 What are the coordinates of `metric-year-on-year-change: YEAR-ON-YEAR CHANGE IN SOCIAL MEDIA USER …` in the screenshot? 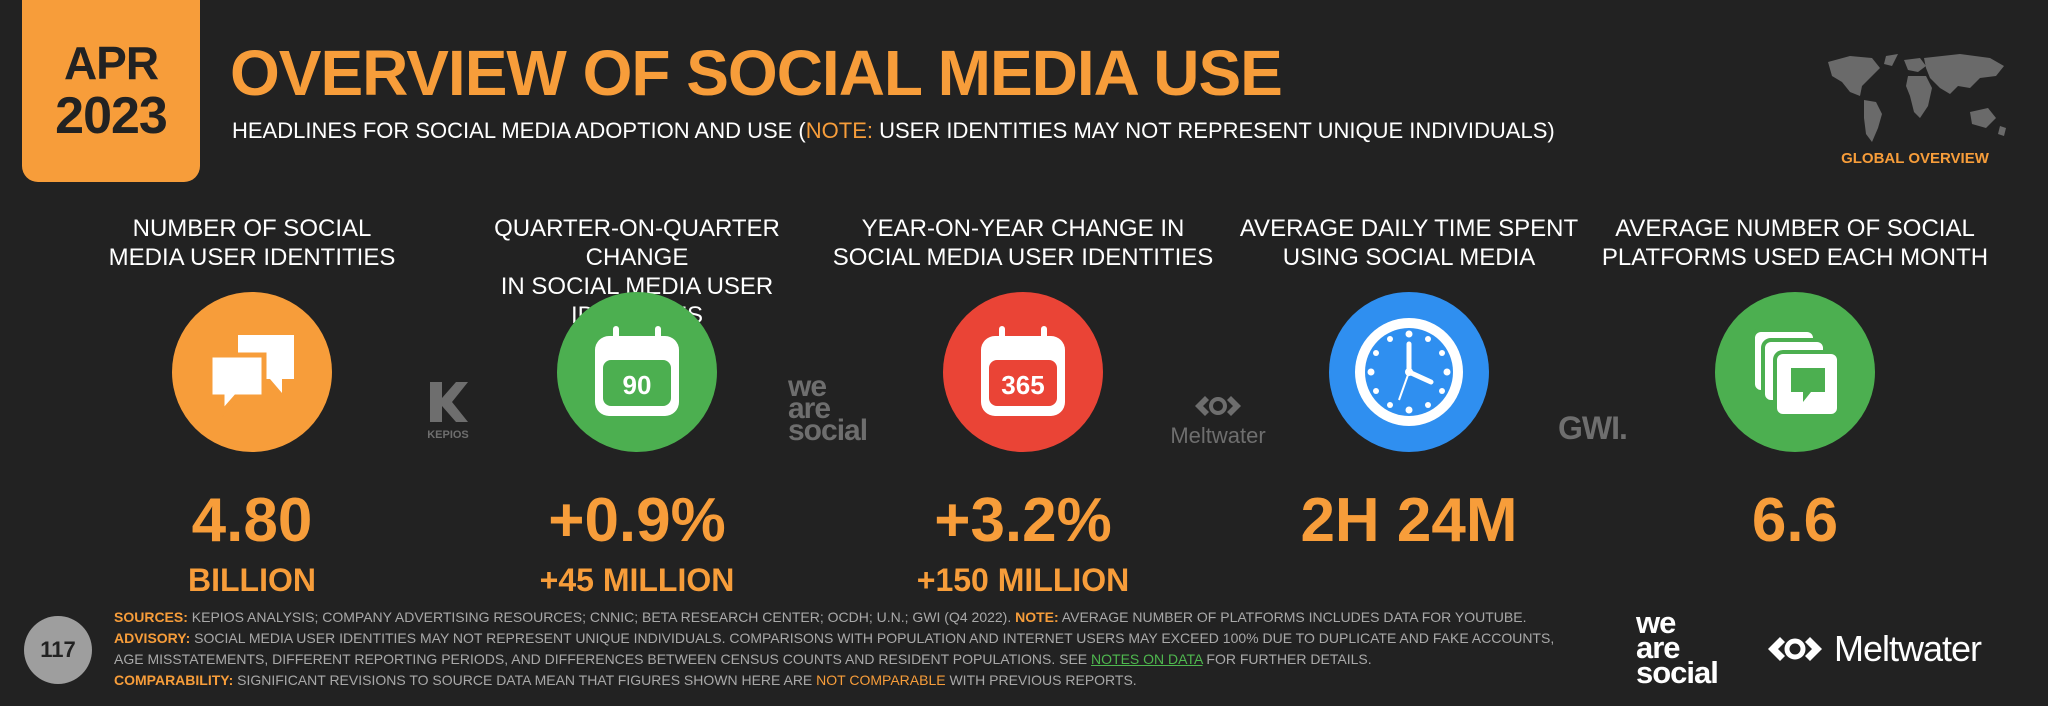 It's located at (1023, 407).